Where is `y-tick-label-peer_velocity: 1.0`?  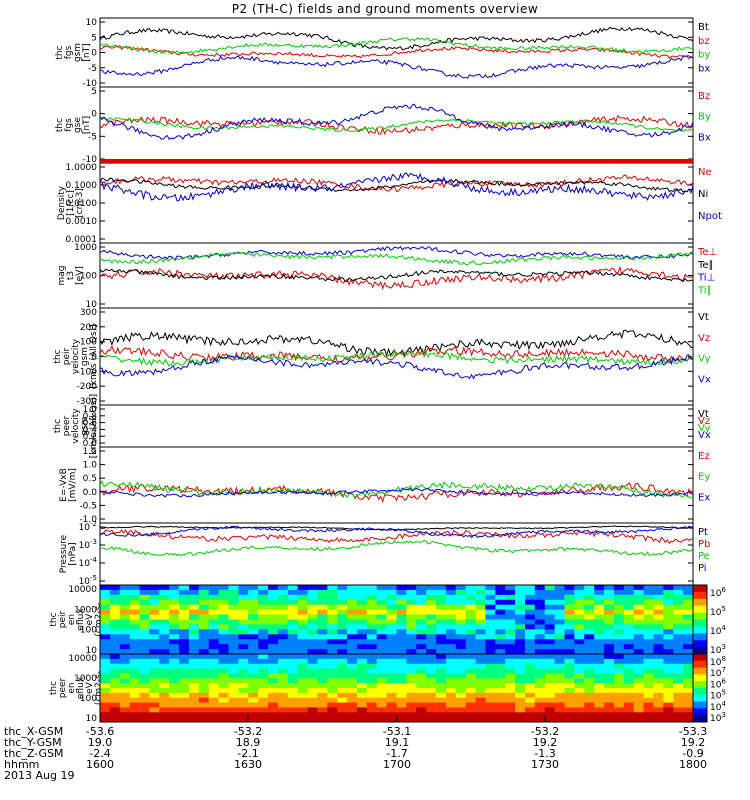 y-tick-label-peer_velocity: 1.0 is located at coordinates (90, 410).